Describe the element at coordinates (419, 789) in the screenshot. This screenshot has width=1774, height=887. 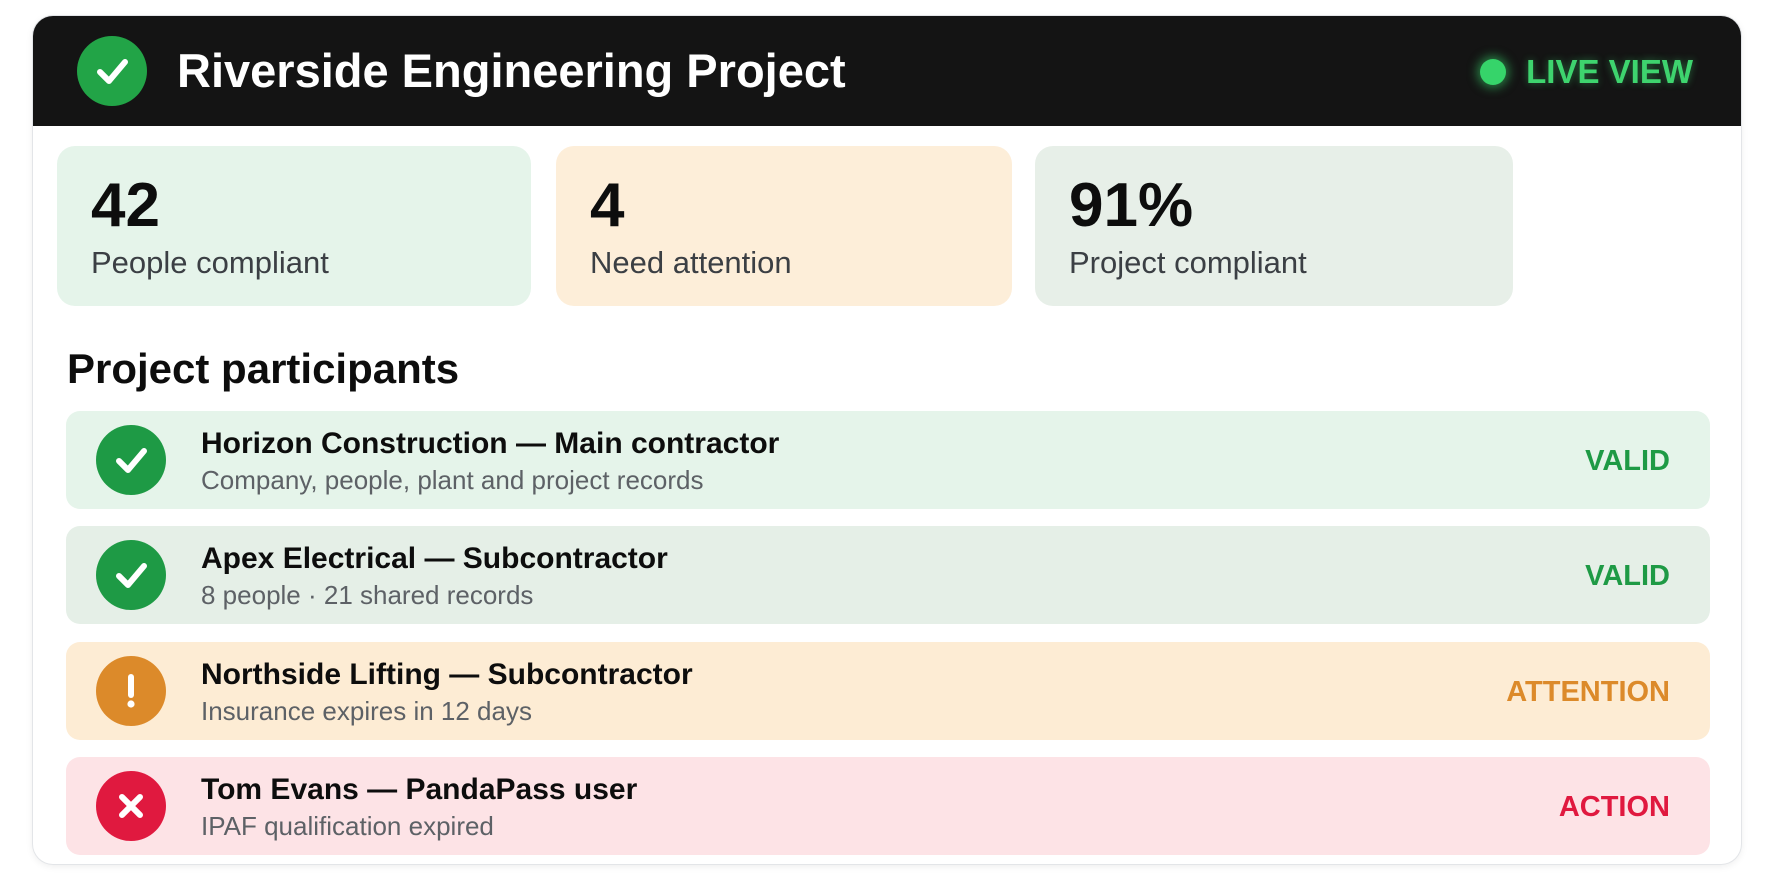
I see `participant-title: Tom Evans — PandaPass user` at that location.